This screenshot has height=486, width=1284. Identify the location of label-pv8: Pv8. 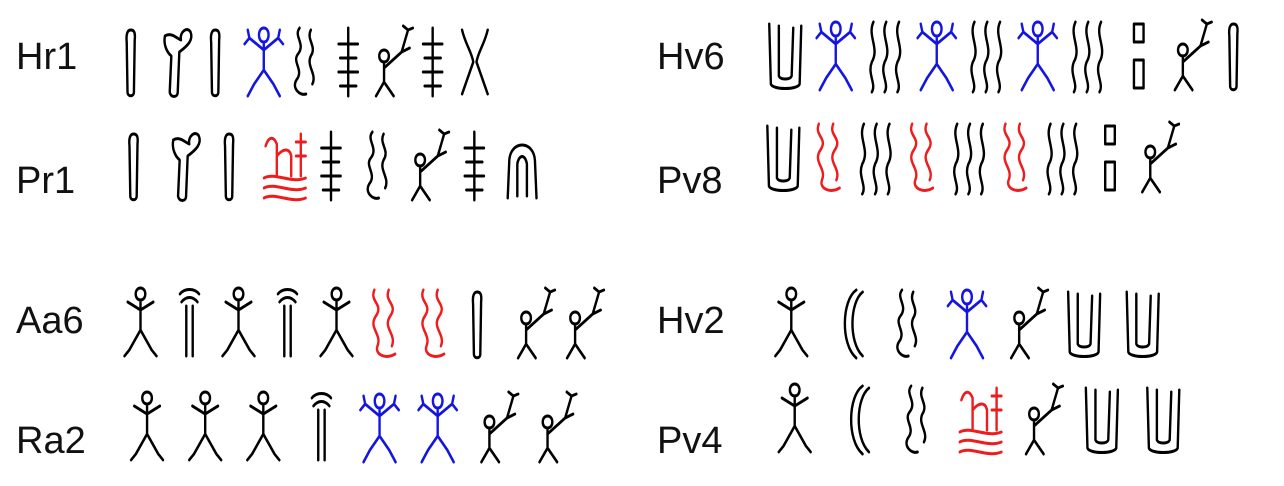
(690, 181).